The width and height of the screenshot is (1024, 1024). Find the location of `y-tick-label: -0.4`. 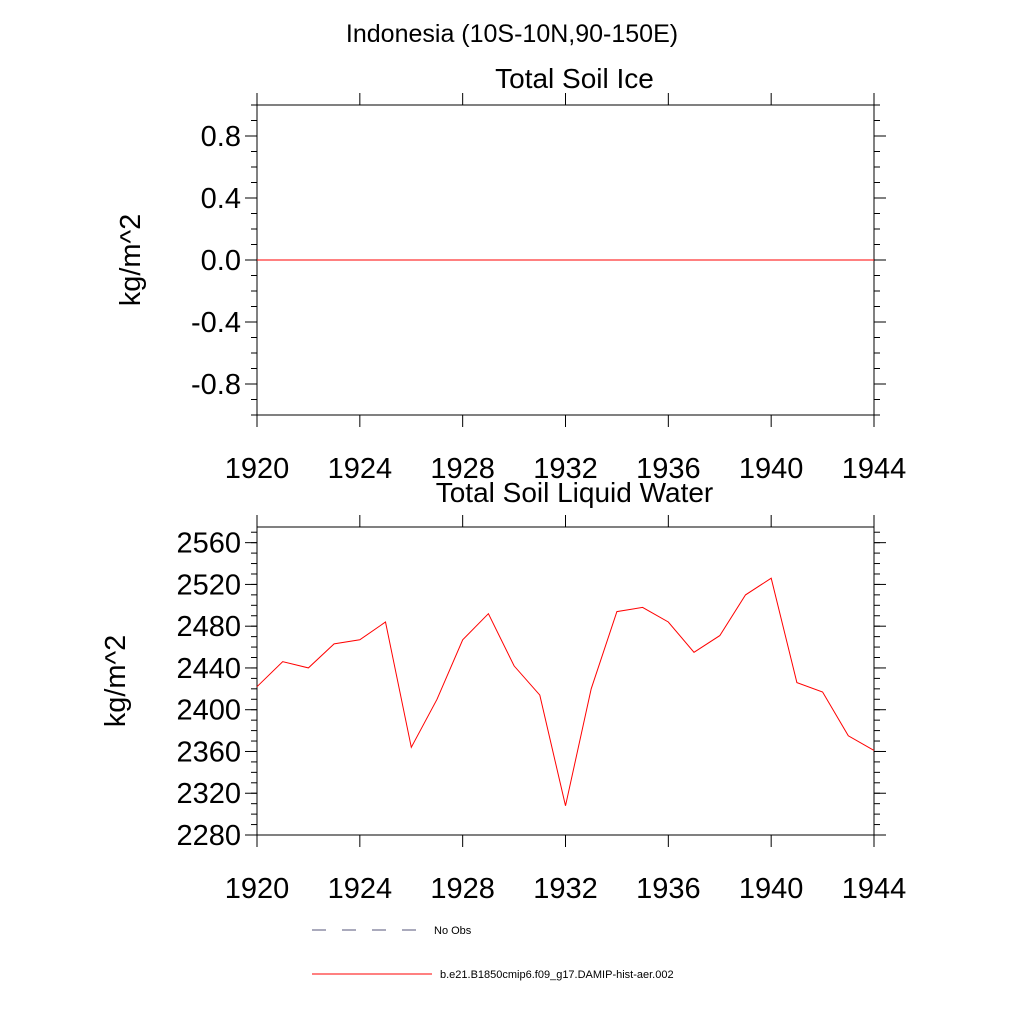

y-tick-label: -0.4 is located at coordinates (216, 323).